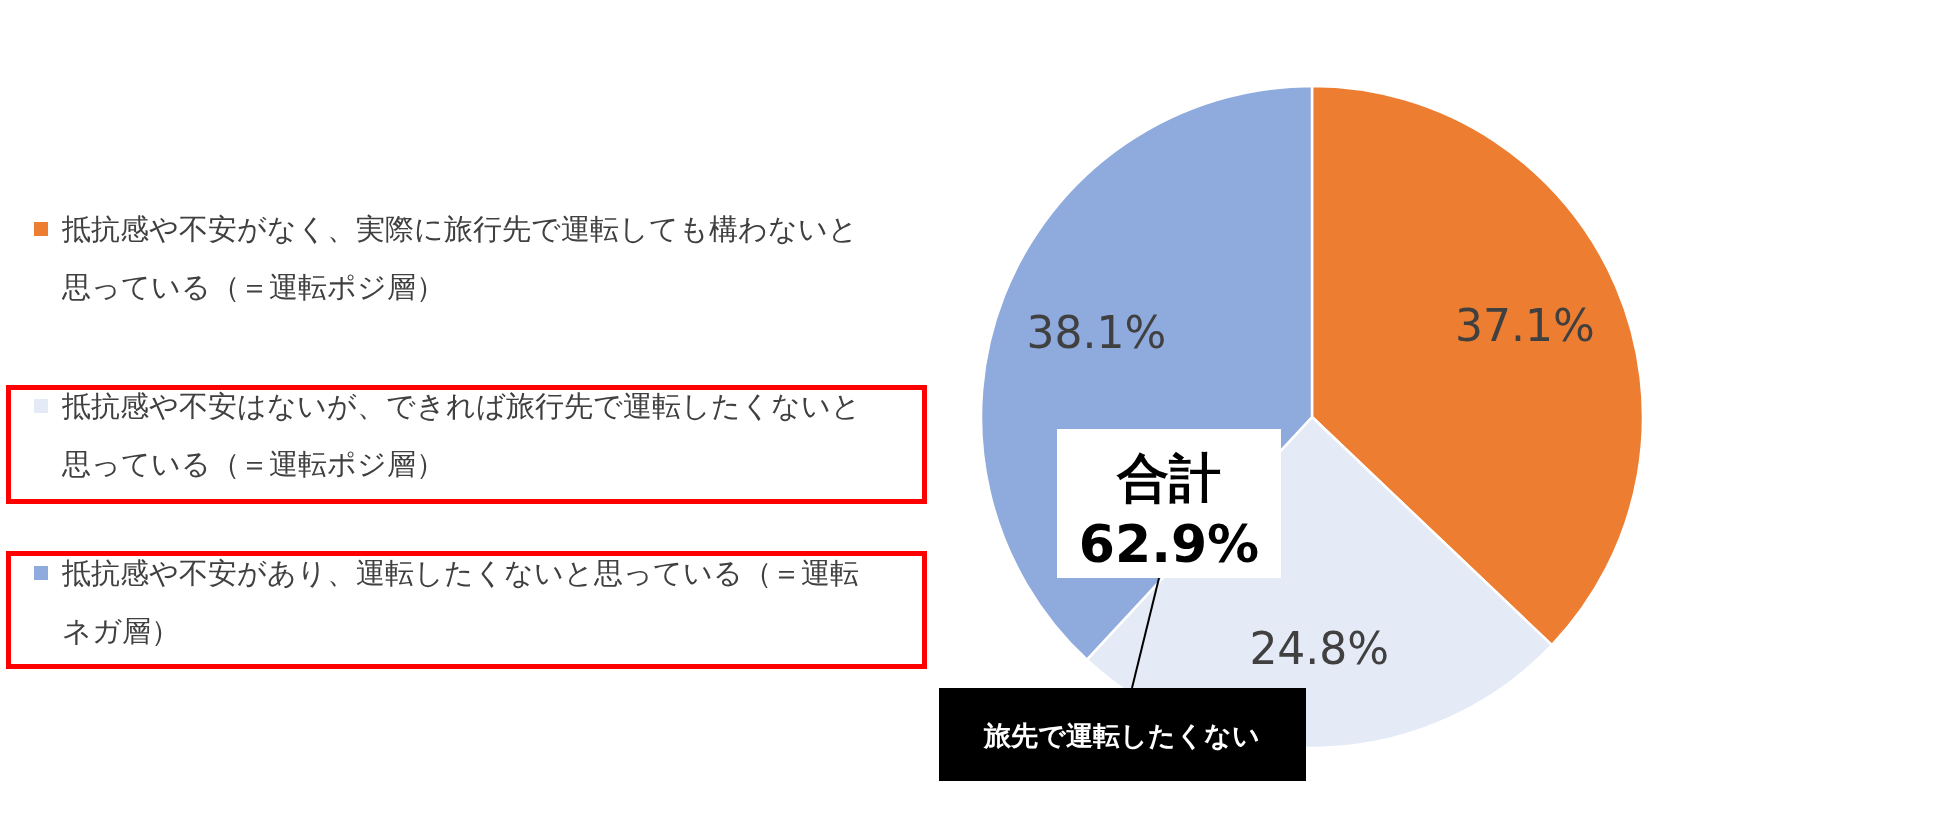 This screenshot has height=836, width=1950. What do you see at coordinates (1096, 332) in the screenshot?
I see `data-label: 38.1%` at bounding box center [1096, 332].